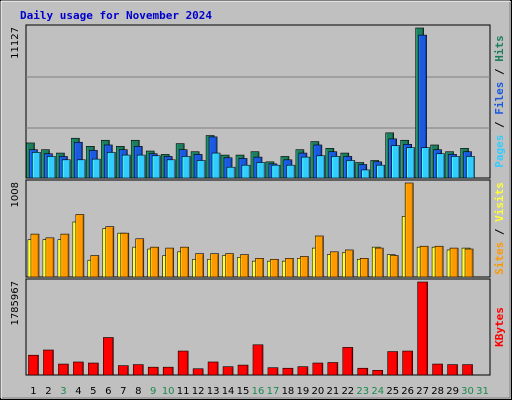 The height and width of the screenshot is (400, 512). I want to click on x-tick-day-4: 4, so click(78, 391).